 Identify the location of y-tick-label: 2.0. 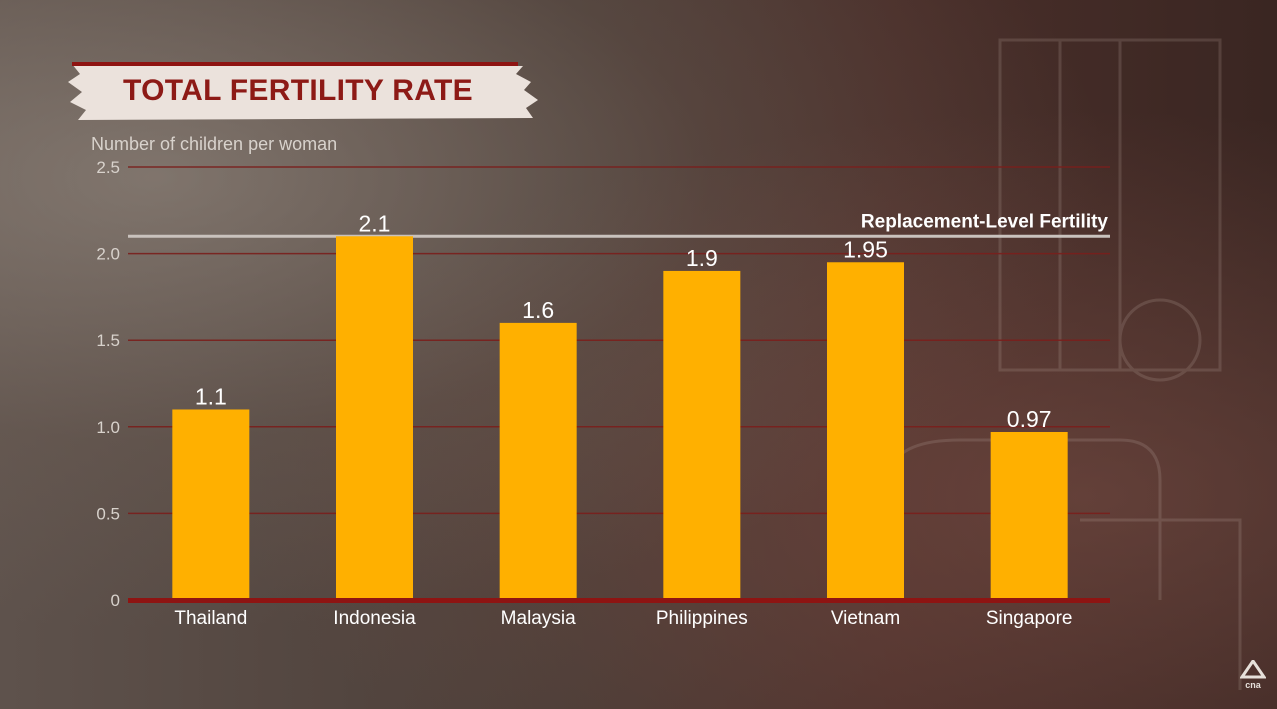
(108, 254).